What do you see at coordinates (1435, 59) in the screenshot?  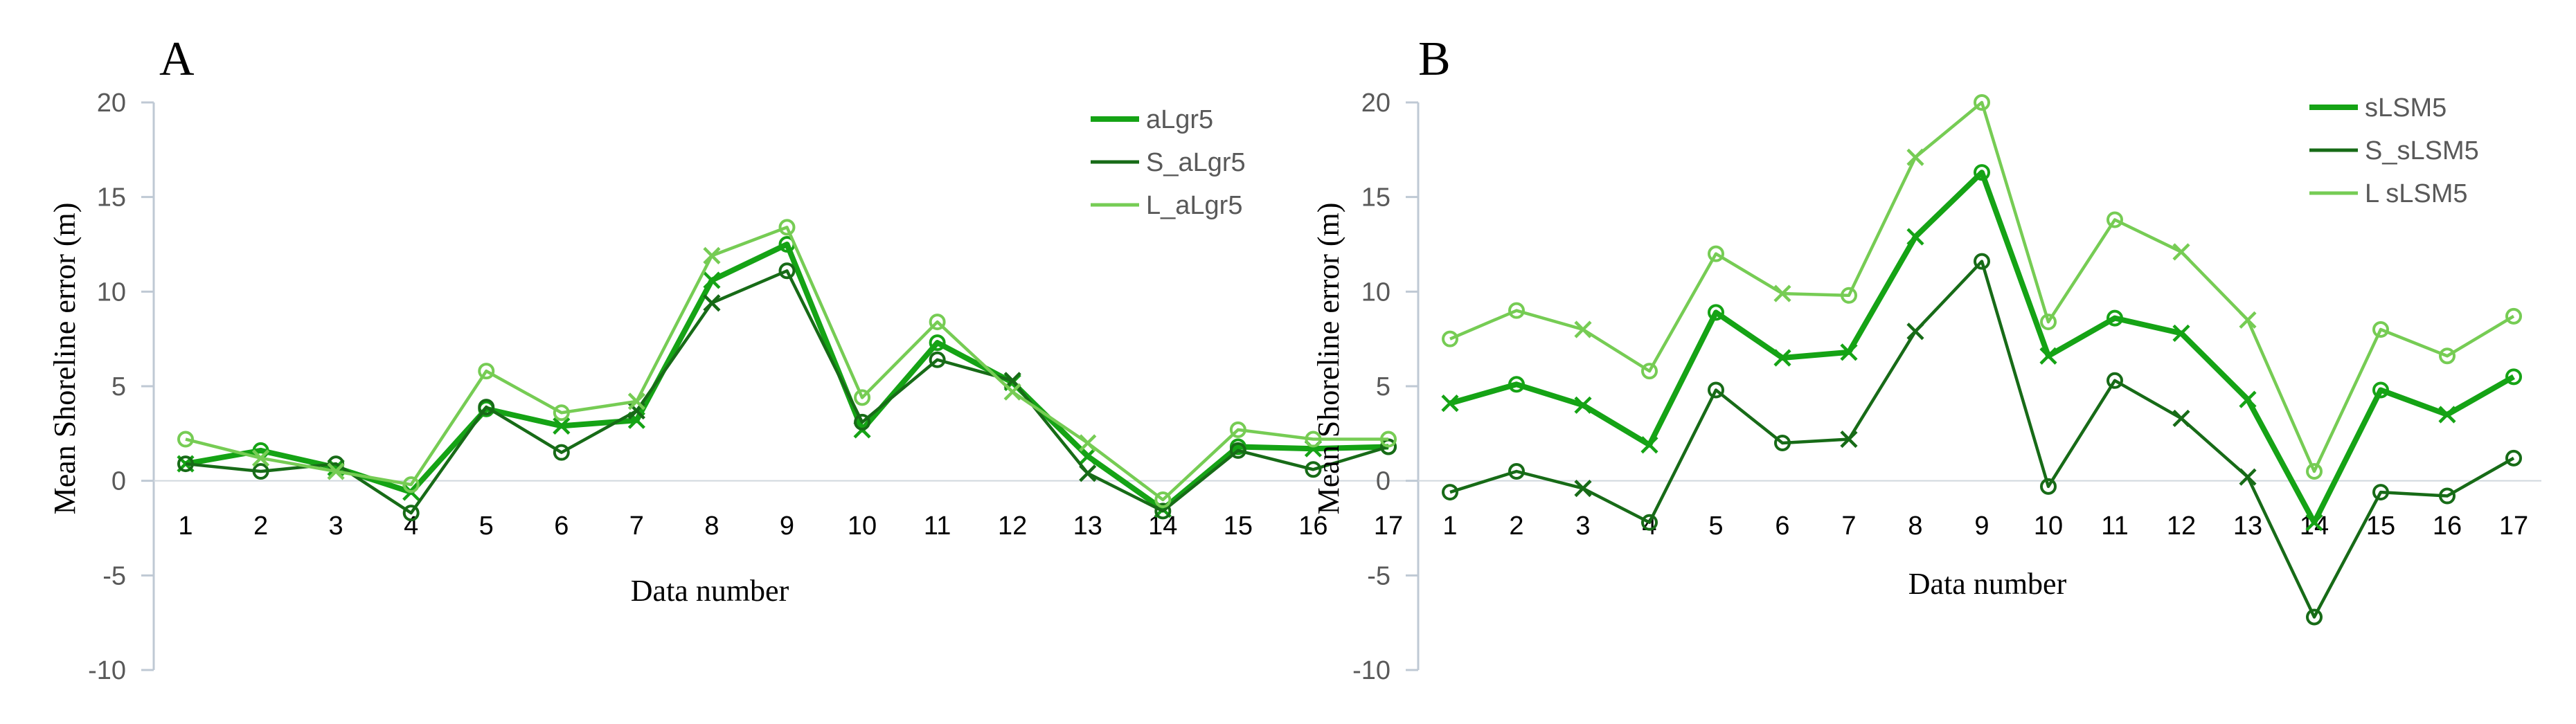 I see `panel-label: B` at bounding box center [1435, 59].